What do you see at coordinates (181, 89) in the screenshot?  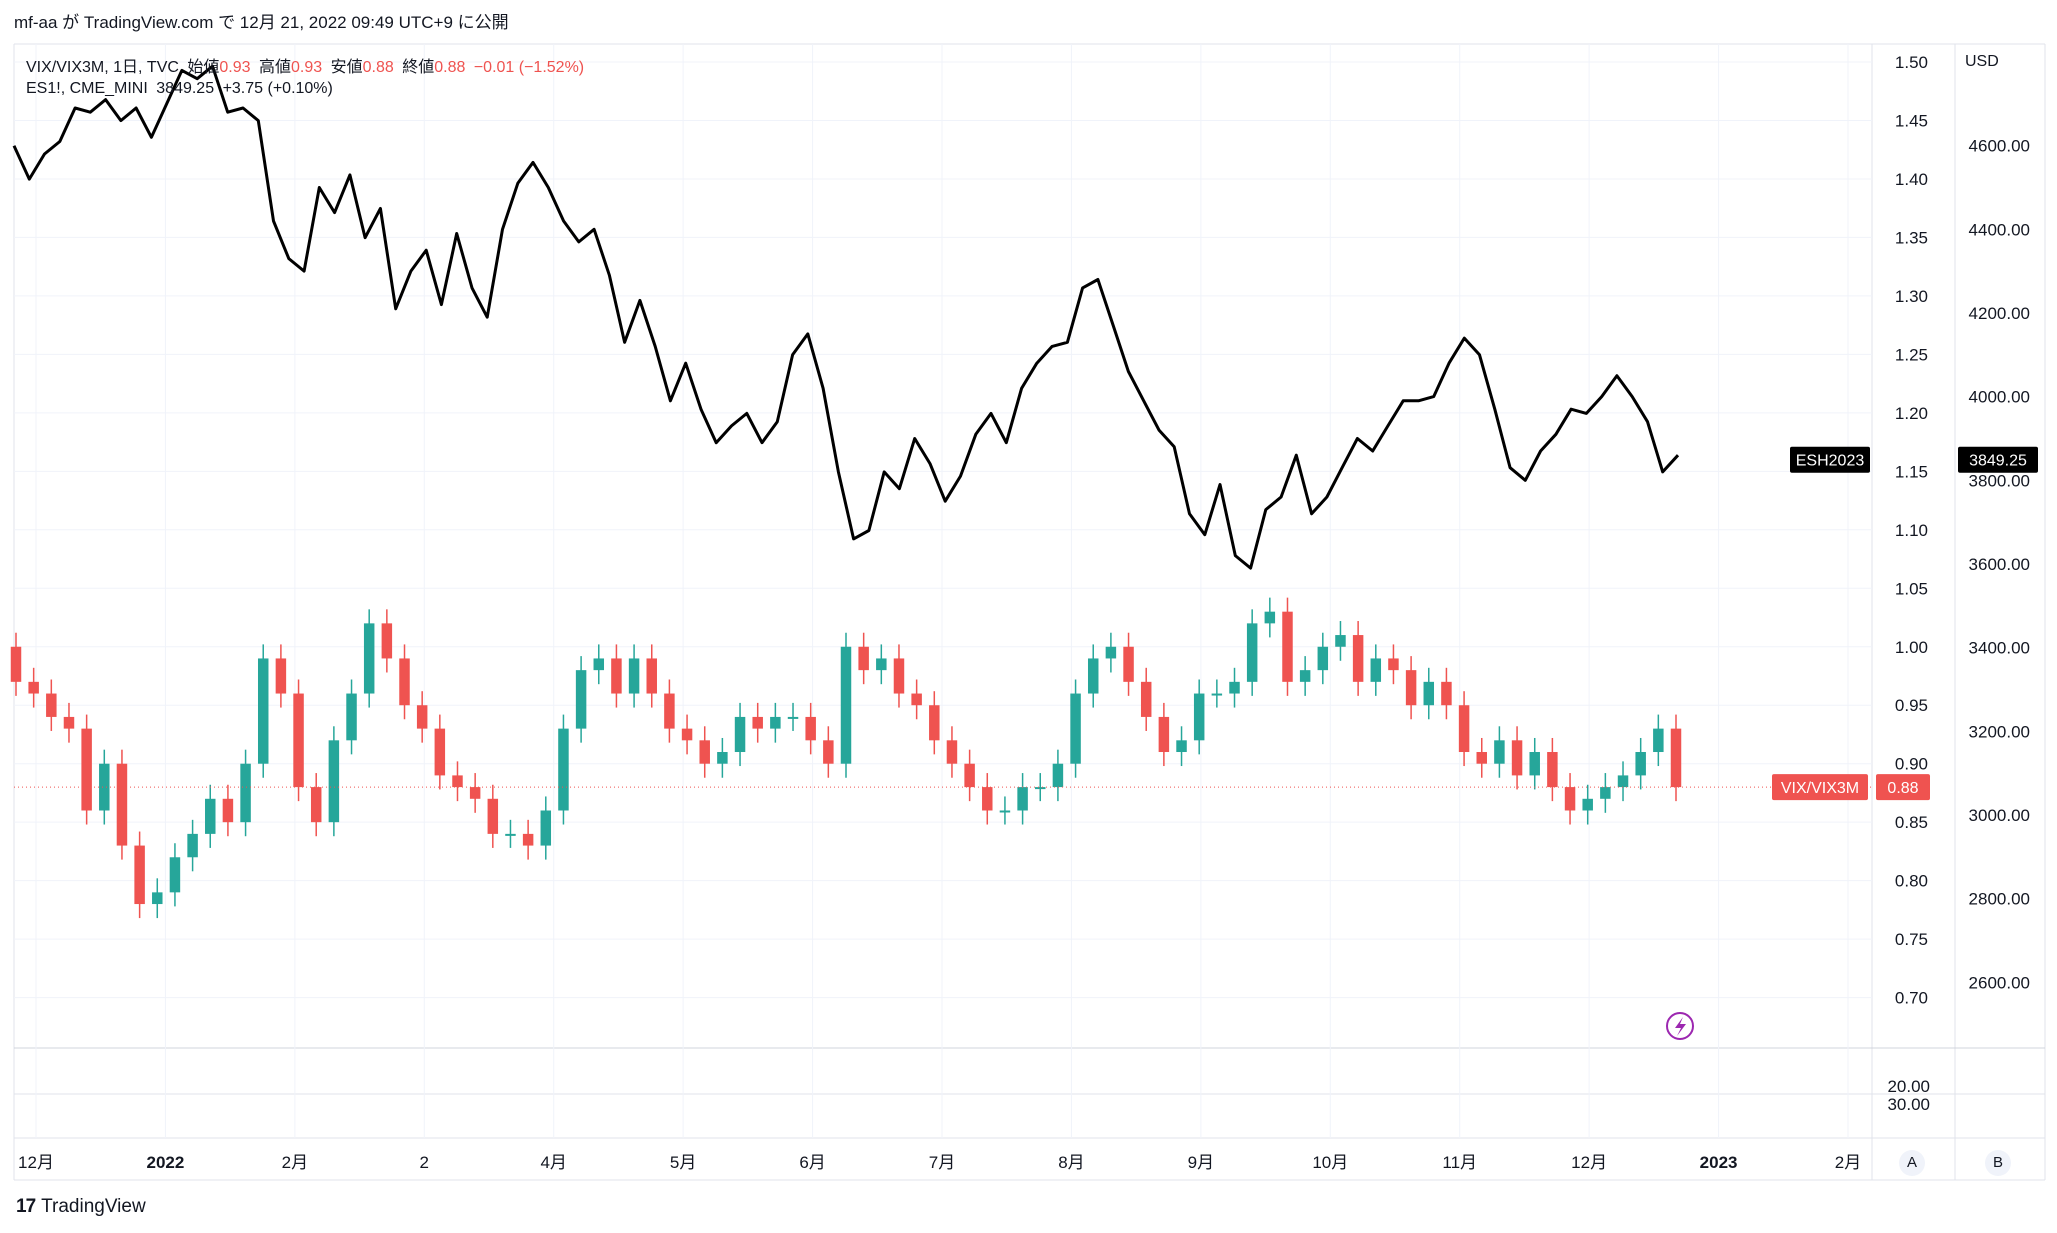 I see `legend-overlay: ES1!, CME_MINI 3849.25 +3.75 (+0.10%)` at bounding box center [181, 89].